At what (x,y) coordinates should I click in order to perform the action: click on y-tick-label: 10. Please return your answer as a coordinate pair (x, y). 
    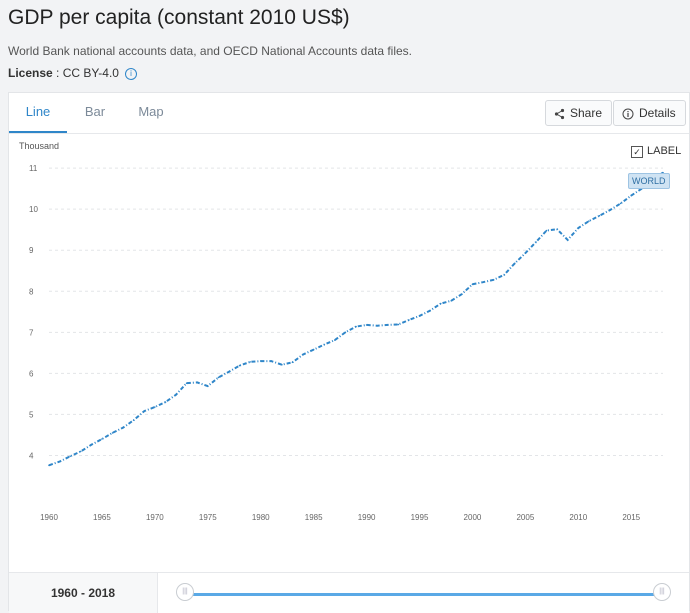
    Looking at the image, I should click on (33, 209).